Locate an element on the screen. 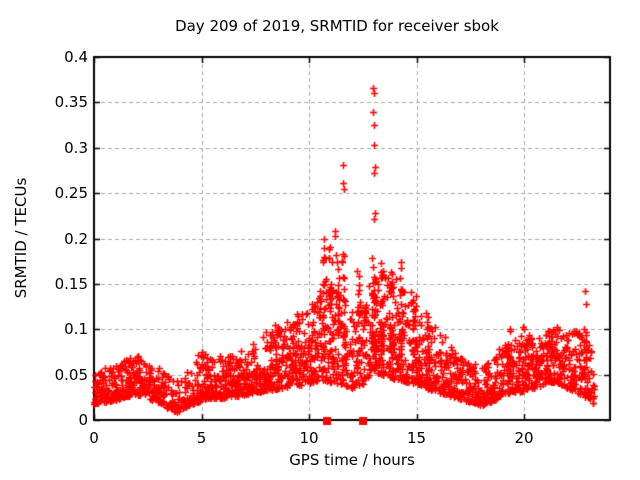 The width and height of the screenshot is (640, 480). y-tick-label-0: 0 is located at coordinates (83, 420).